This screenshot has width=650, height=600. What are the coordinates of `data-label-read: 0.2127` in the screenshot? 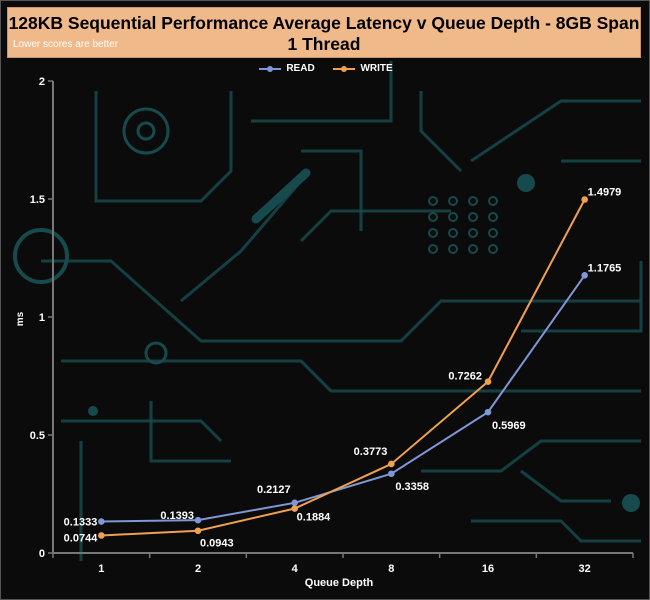 It's located at (274, 490).